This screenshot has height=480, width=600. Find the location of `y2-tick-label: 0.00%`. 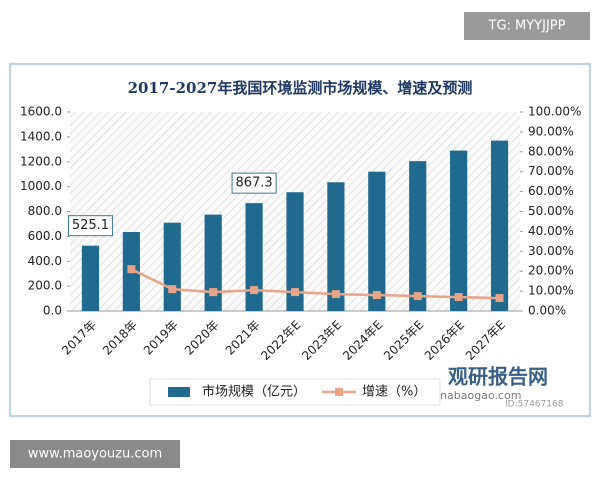

y2-tick-label: 0.00% is located at coordinates (547, 311).